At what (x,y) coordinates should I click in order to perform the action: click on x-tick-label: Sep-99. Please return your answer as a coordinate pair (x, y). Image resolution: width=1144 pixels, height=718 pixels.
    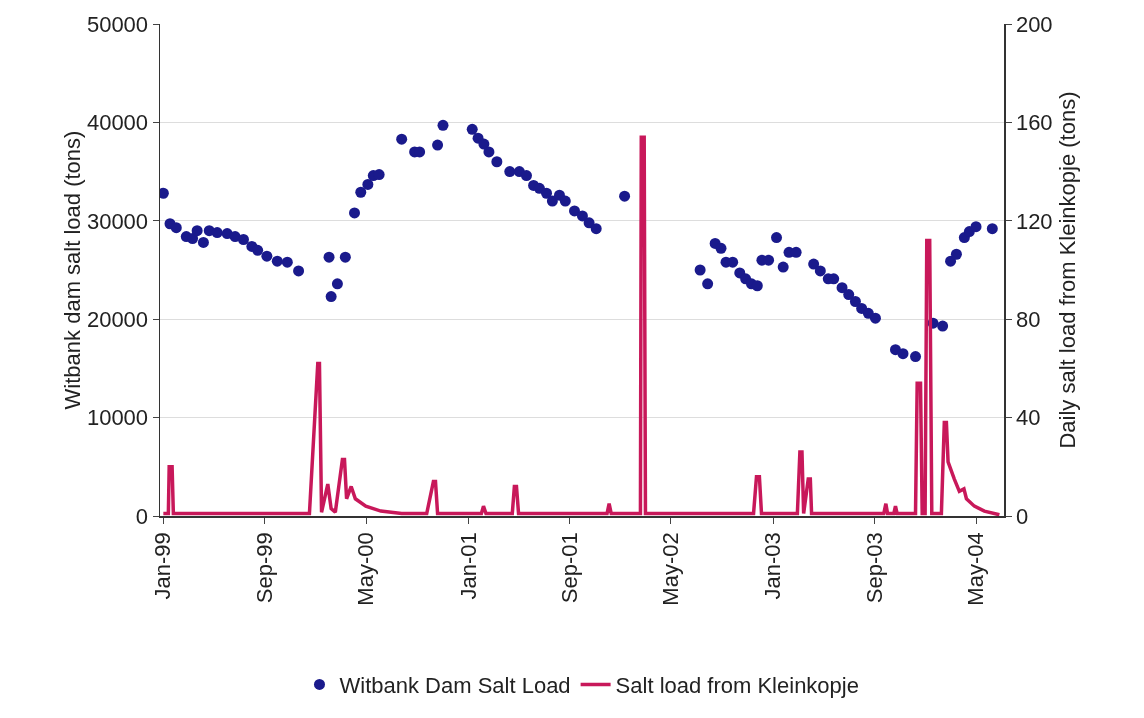
    Looking at the image, I should click on (264, 568).